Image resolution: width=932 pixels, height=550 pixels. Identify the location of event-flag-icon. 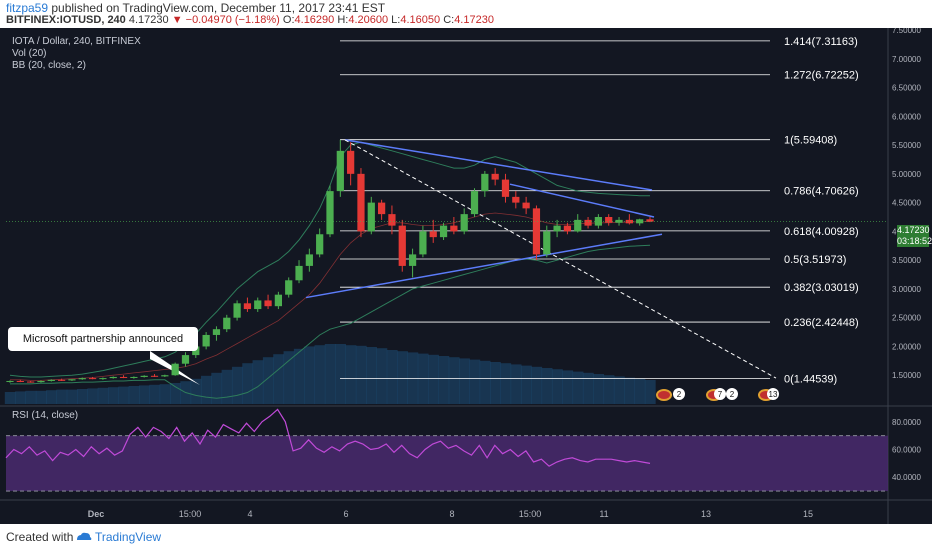
(664, 395).